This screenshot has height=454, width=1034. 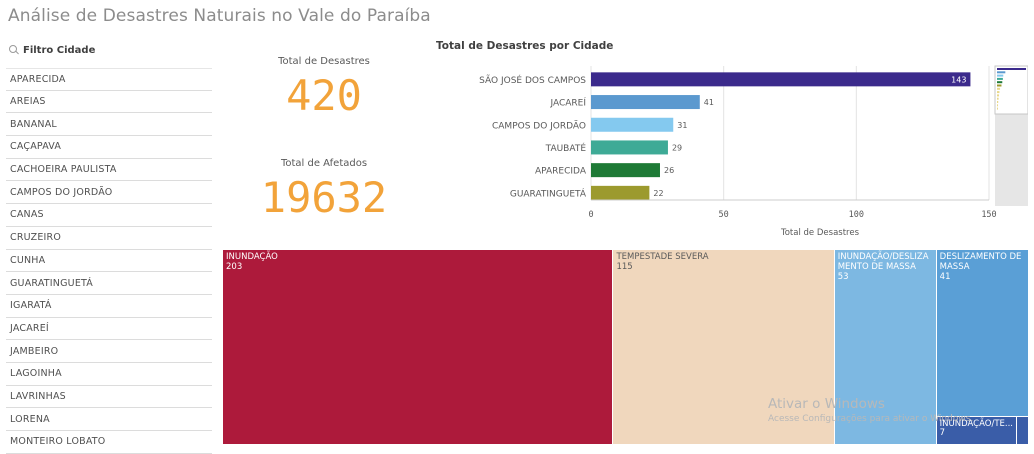 What do you see at coordinates (324, 163) in the screenshot?
I see `kpi-label: Total de Afetados` at bounding box center [324, 163].